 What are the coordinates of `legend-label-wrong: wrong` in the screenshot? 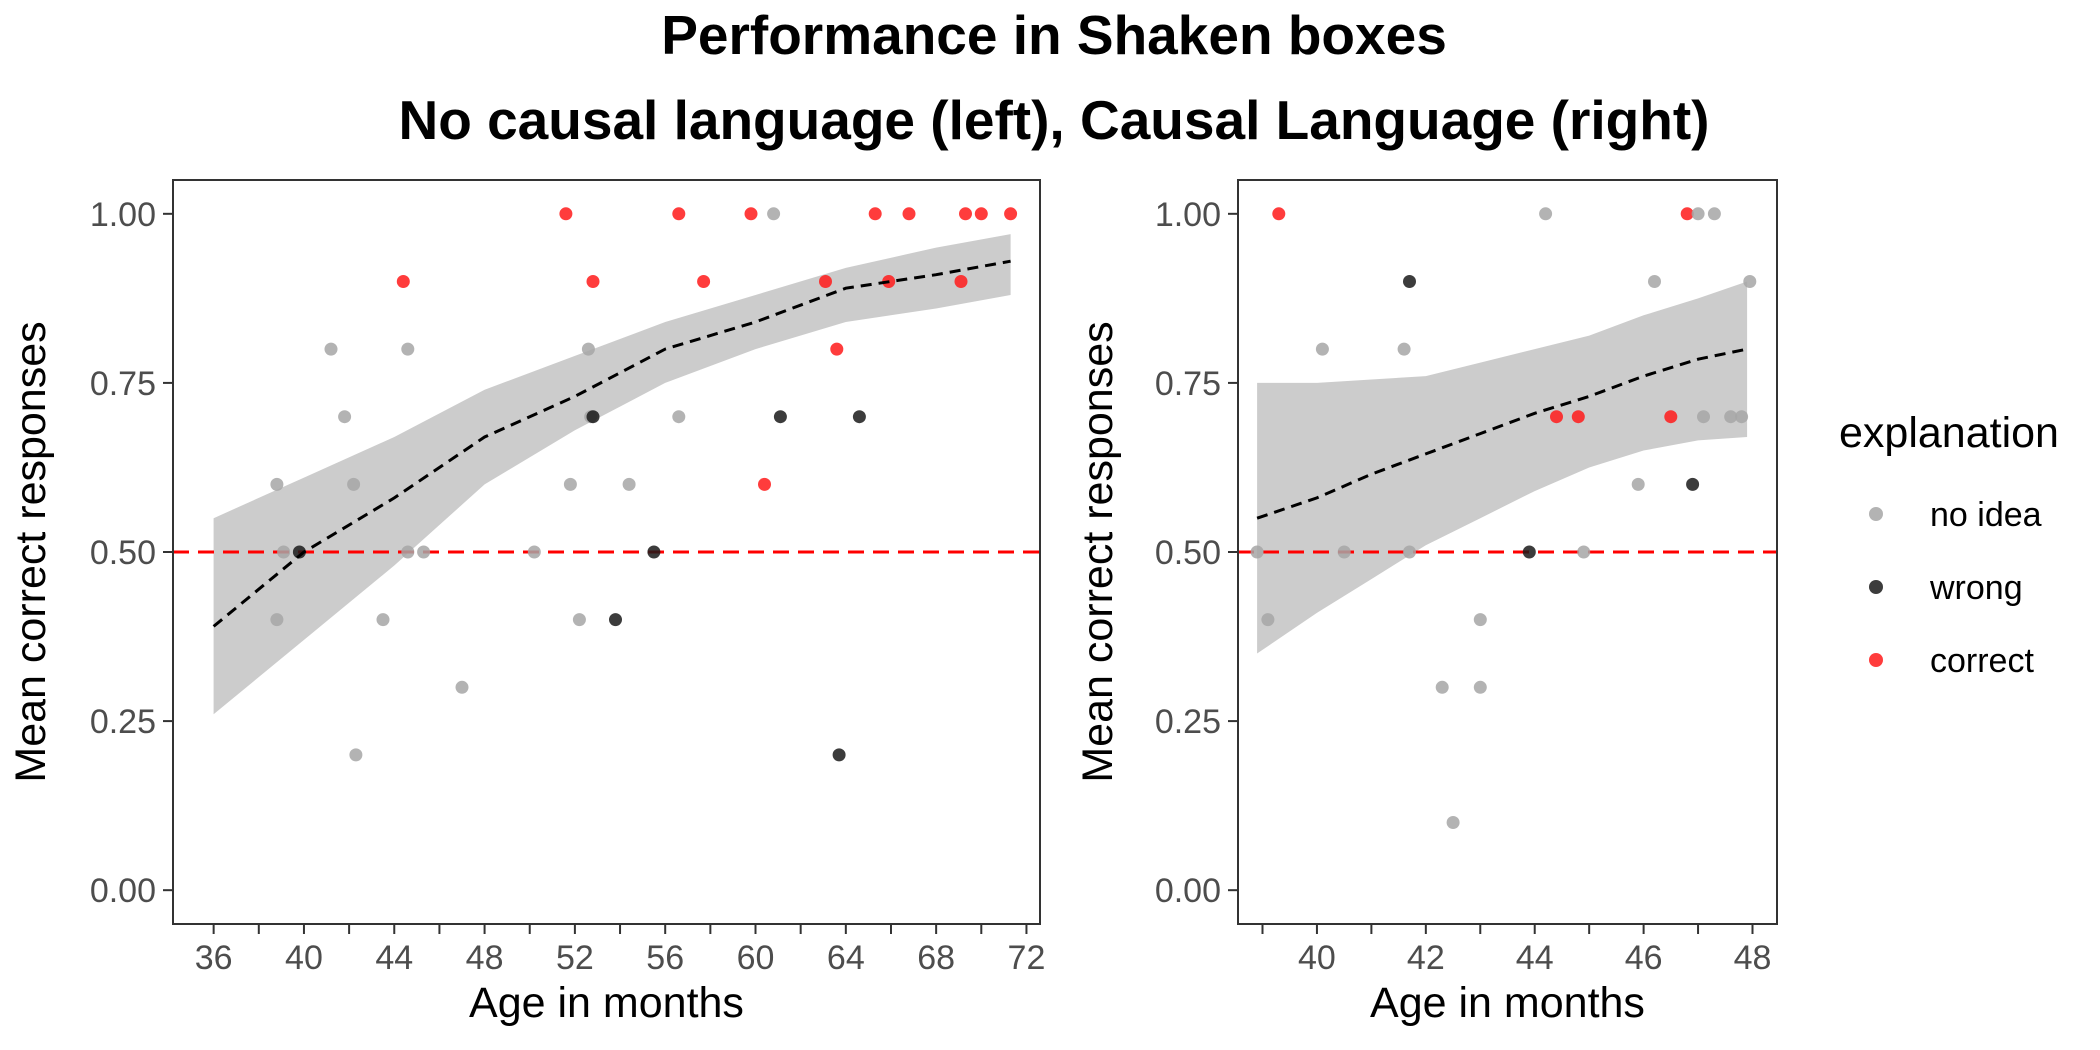 It's located at (1976, 588).